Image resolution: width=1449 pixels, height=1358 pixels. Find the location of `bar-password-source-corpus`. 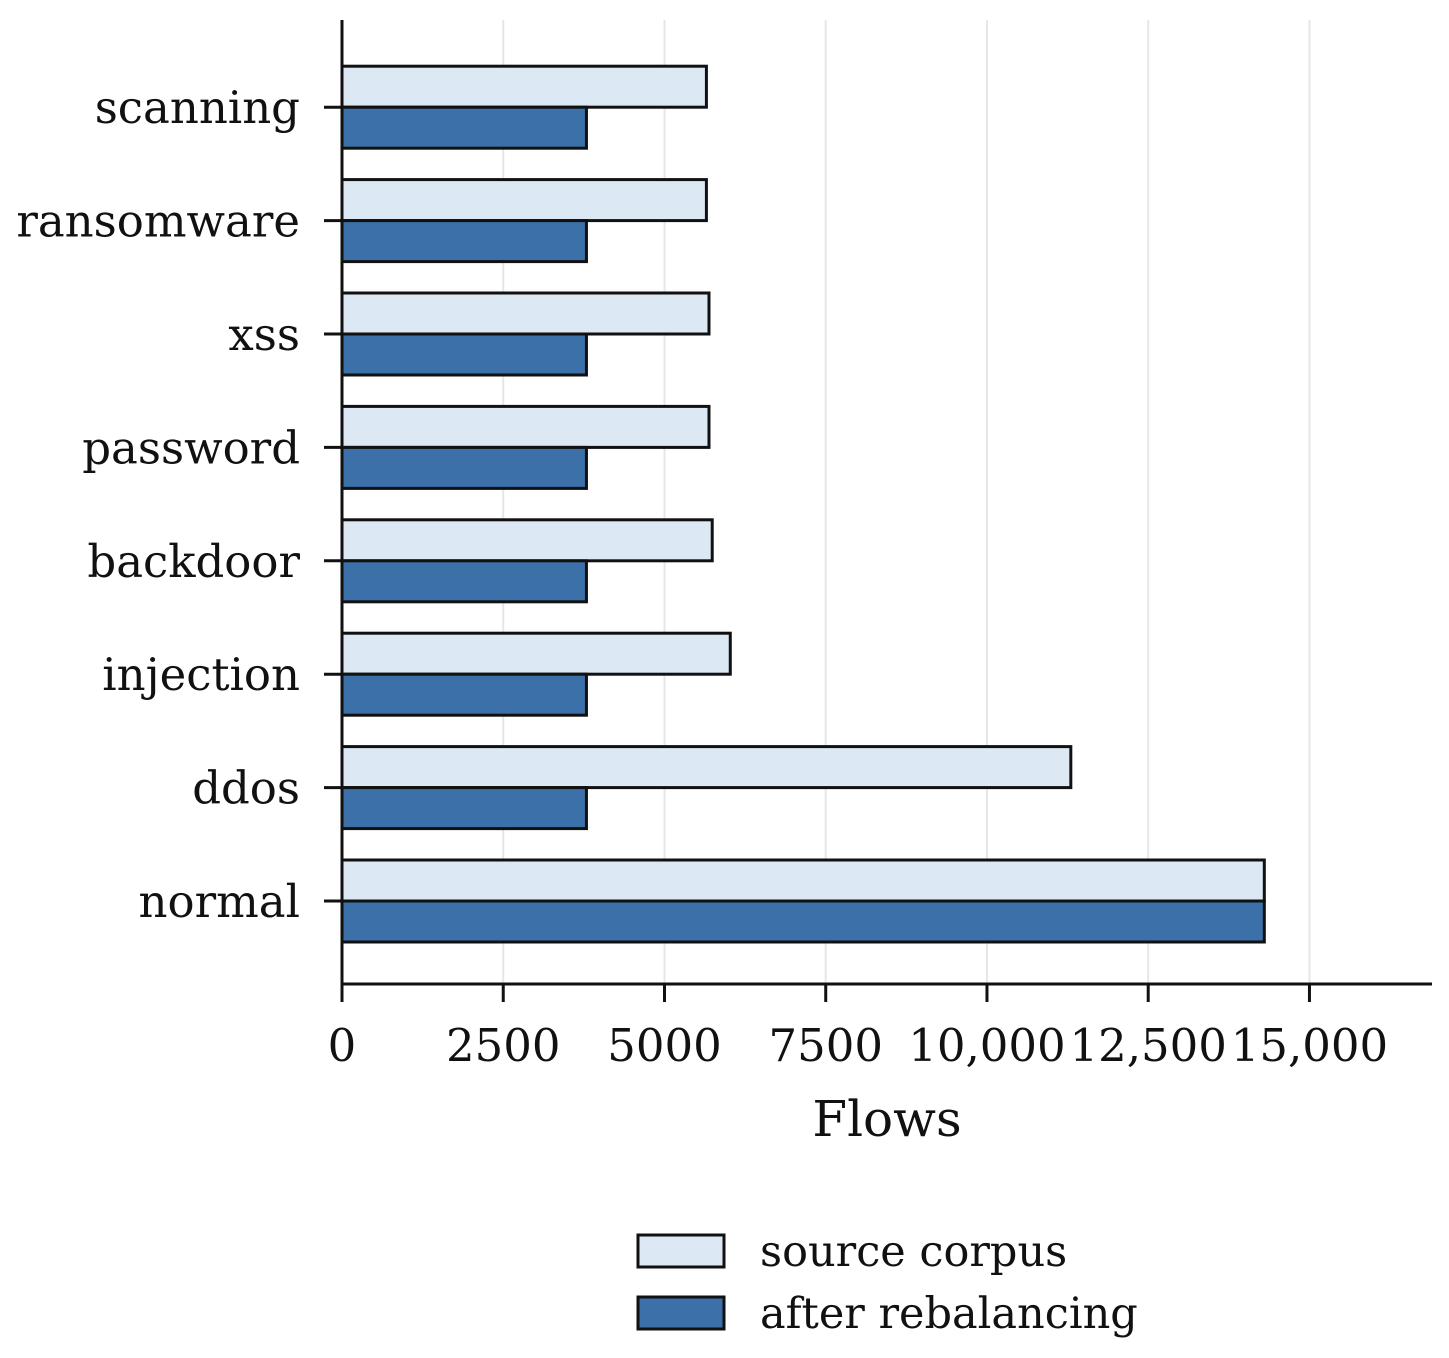

bar-password-source-corpus is located at coordinates (525, 426).